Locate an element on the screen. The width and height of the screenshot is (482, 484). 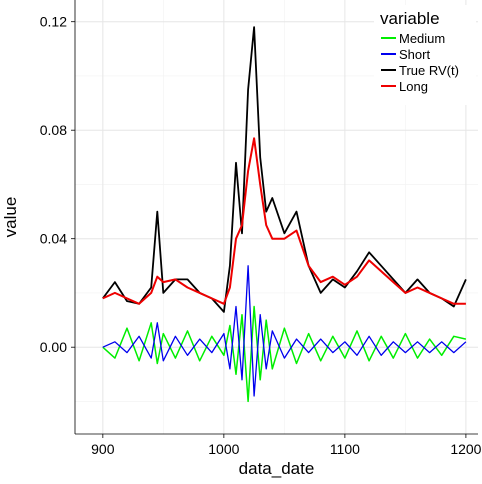
x-tick-label: 1100 is located at coordinates (345, 449).